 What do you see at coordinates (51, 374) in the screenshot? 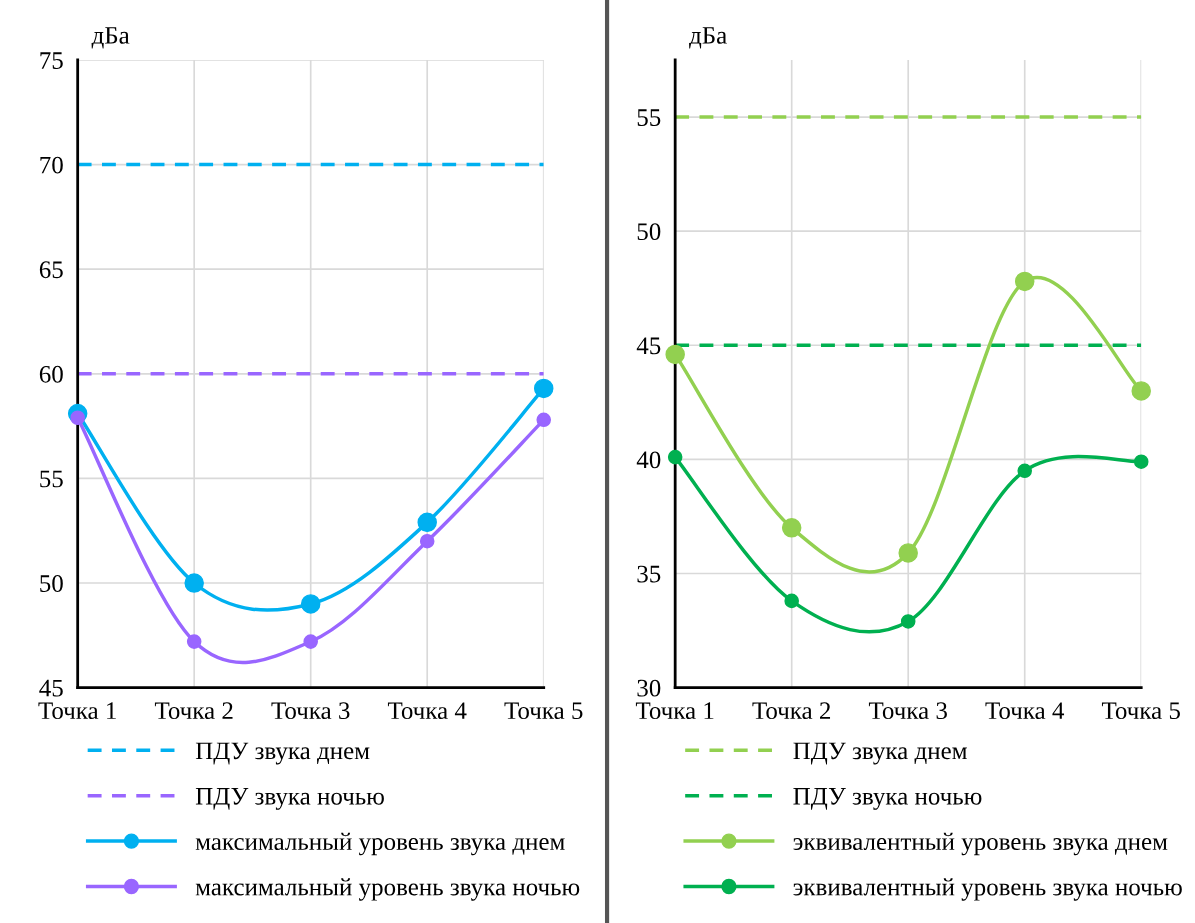
I see `y-tick-label: 60` at bounding box center [51, 374].